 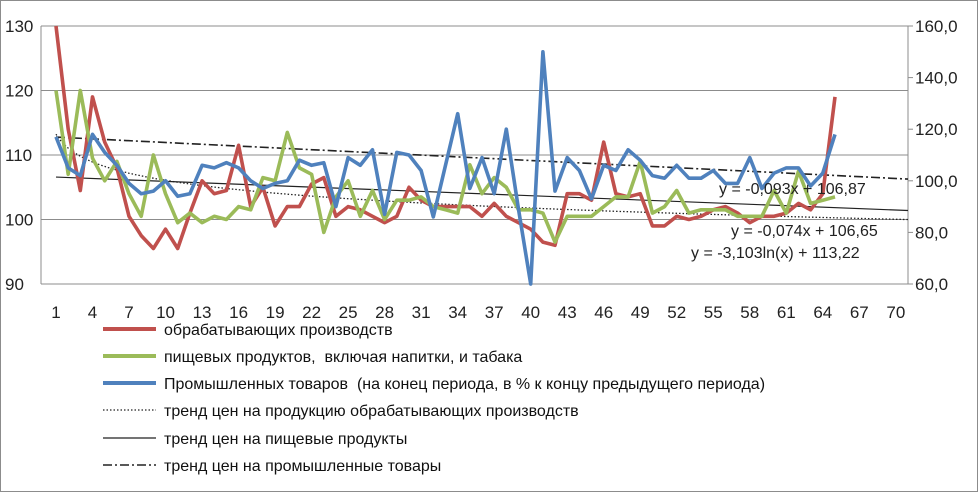 What do you see at coordinates (278, 330) in the screenshot?
I see `legend-label-manufacturing: обрабатывающих производств` at bounding box center [278, 330].